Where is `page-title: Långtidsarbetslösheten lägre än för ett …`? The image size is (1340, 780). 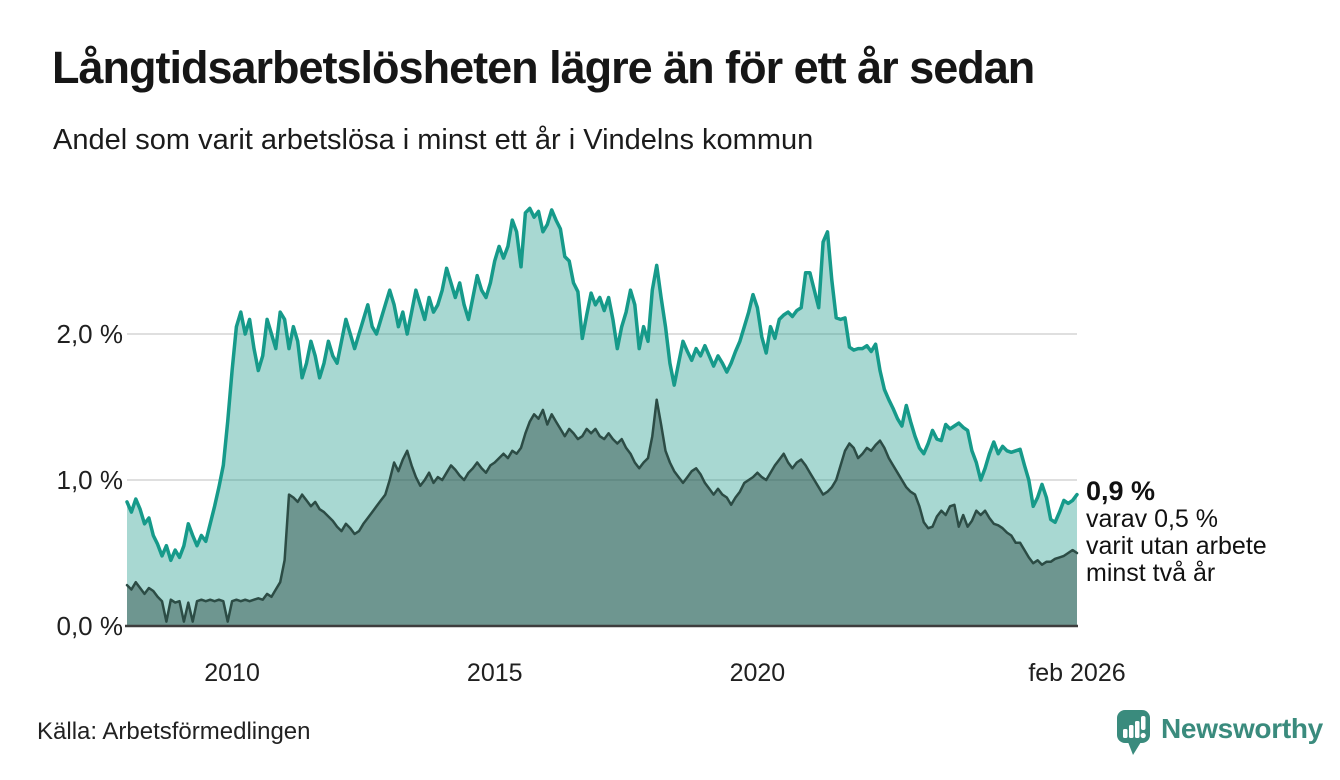
page-title: Långtidsarbetslösheten lägre än för ett … is located at coordinates (543, 67).